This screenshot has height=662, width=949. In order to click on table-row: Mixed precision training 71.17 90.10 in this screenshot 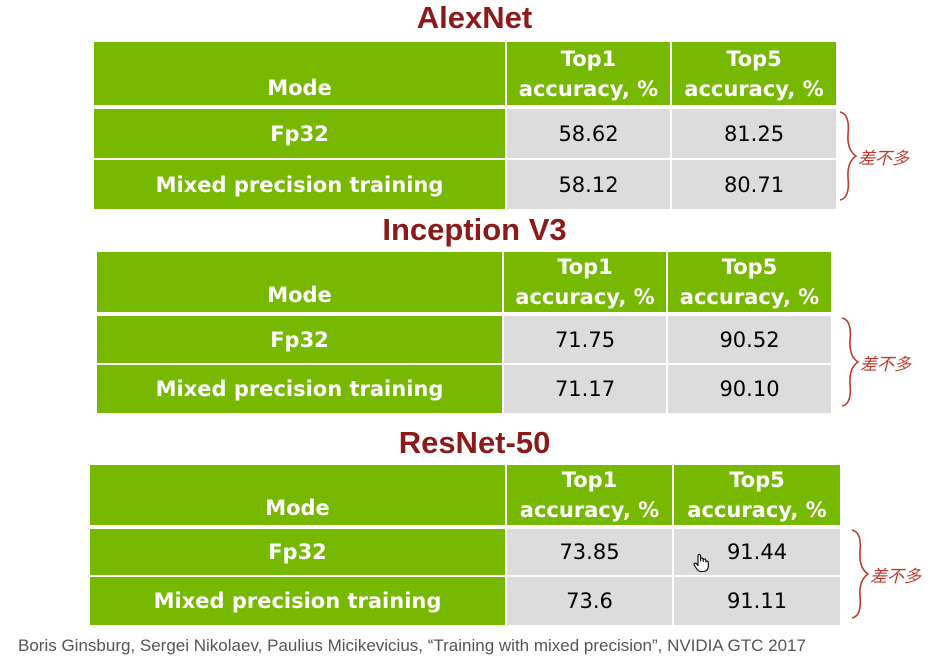, I will do `click(464, 389)`.